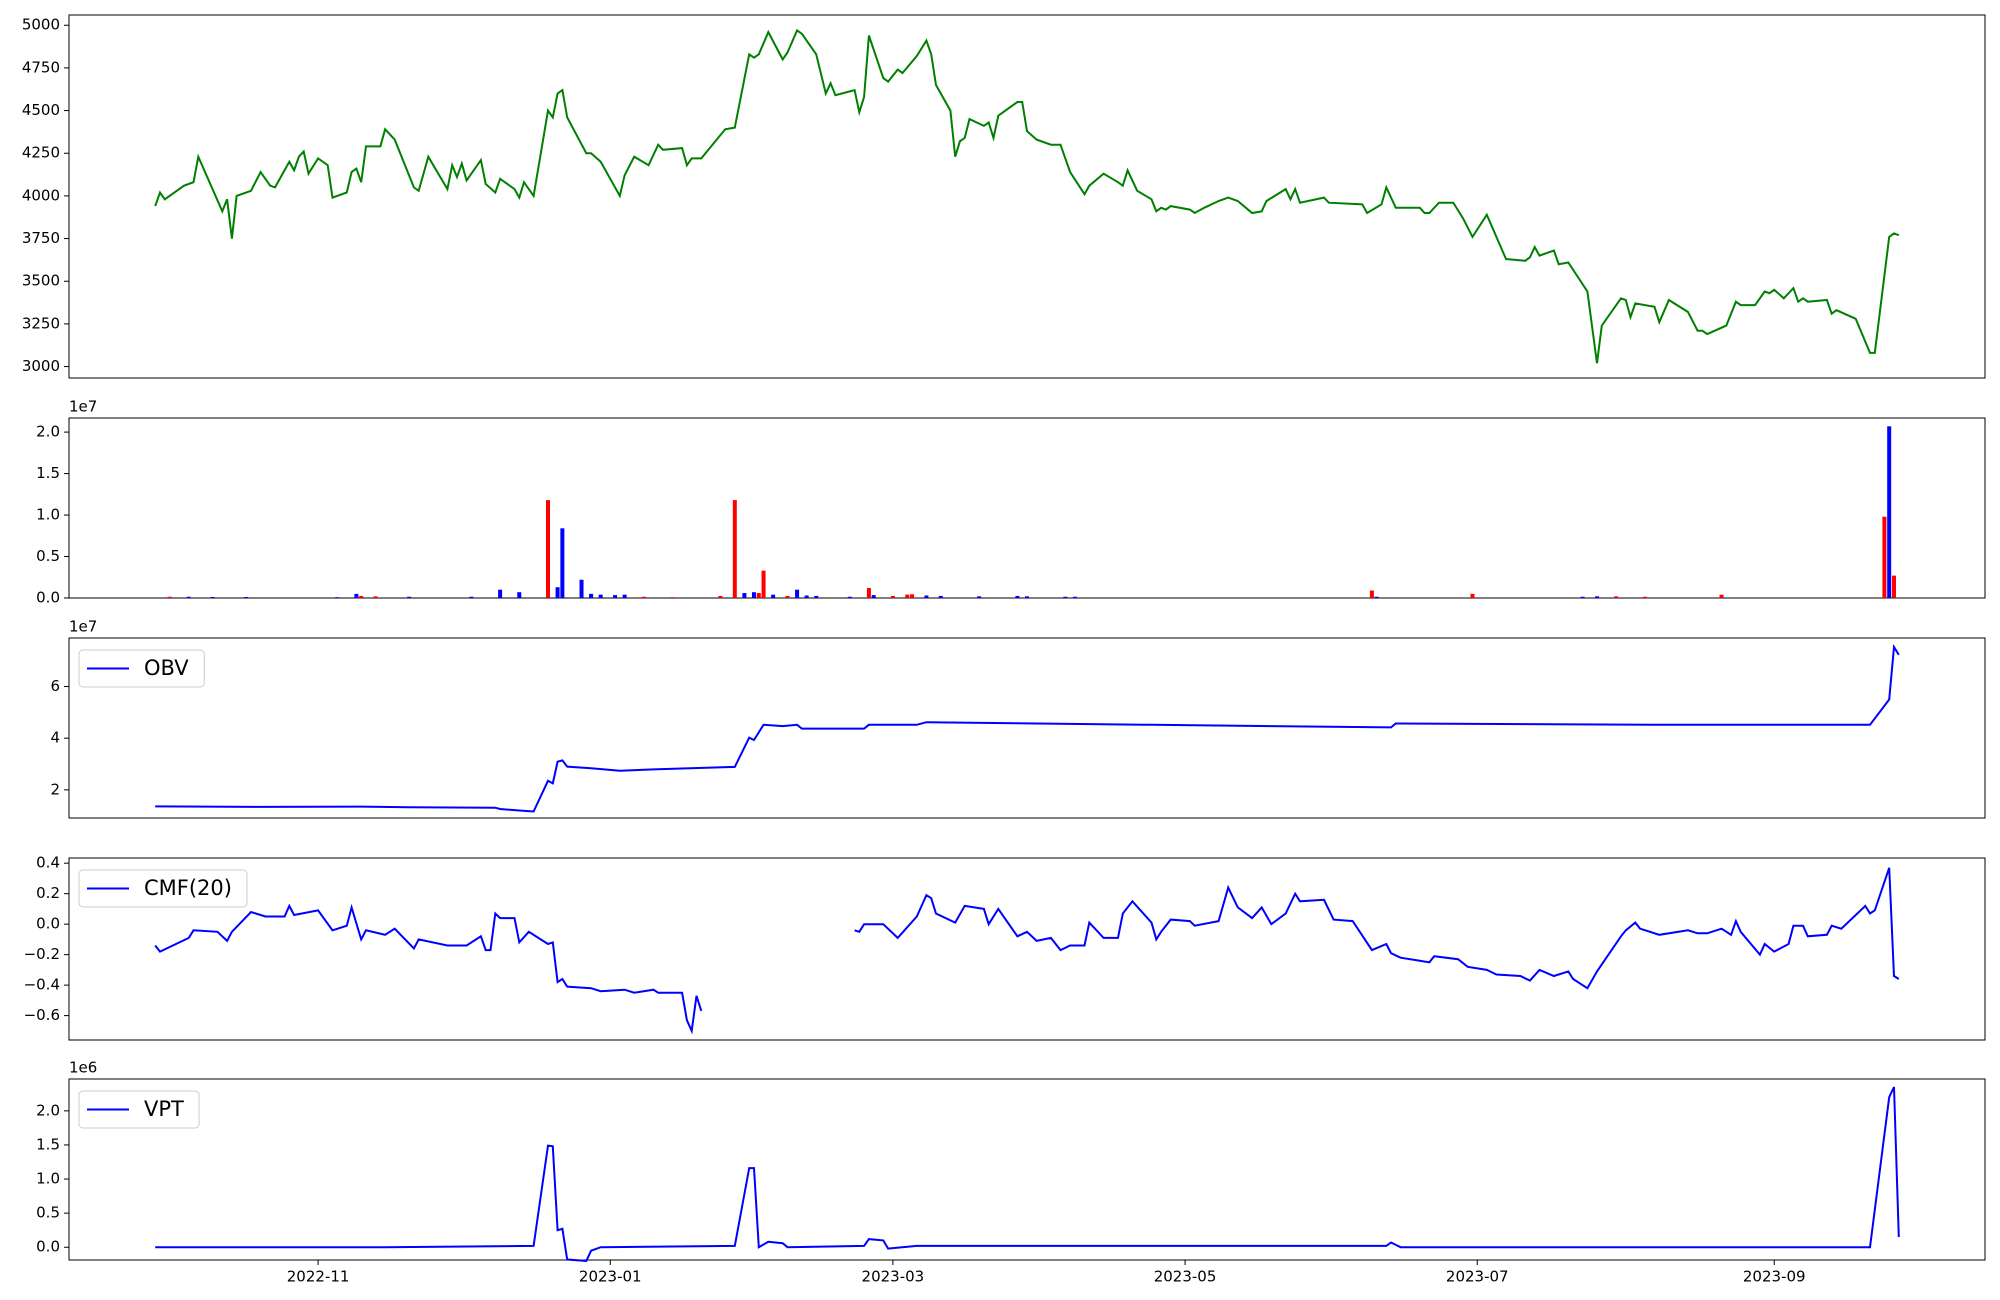 The width and height of the screenshot is (2000, 1300). I want to click on y-tick-label: 3250, so click(41, 323).